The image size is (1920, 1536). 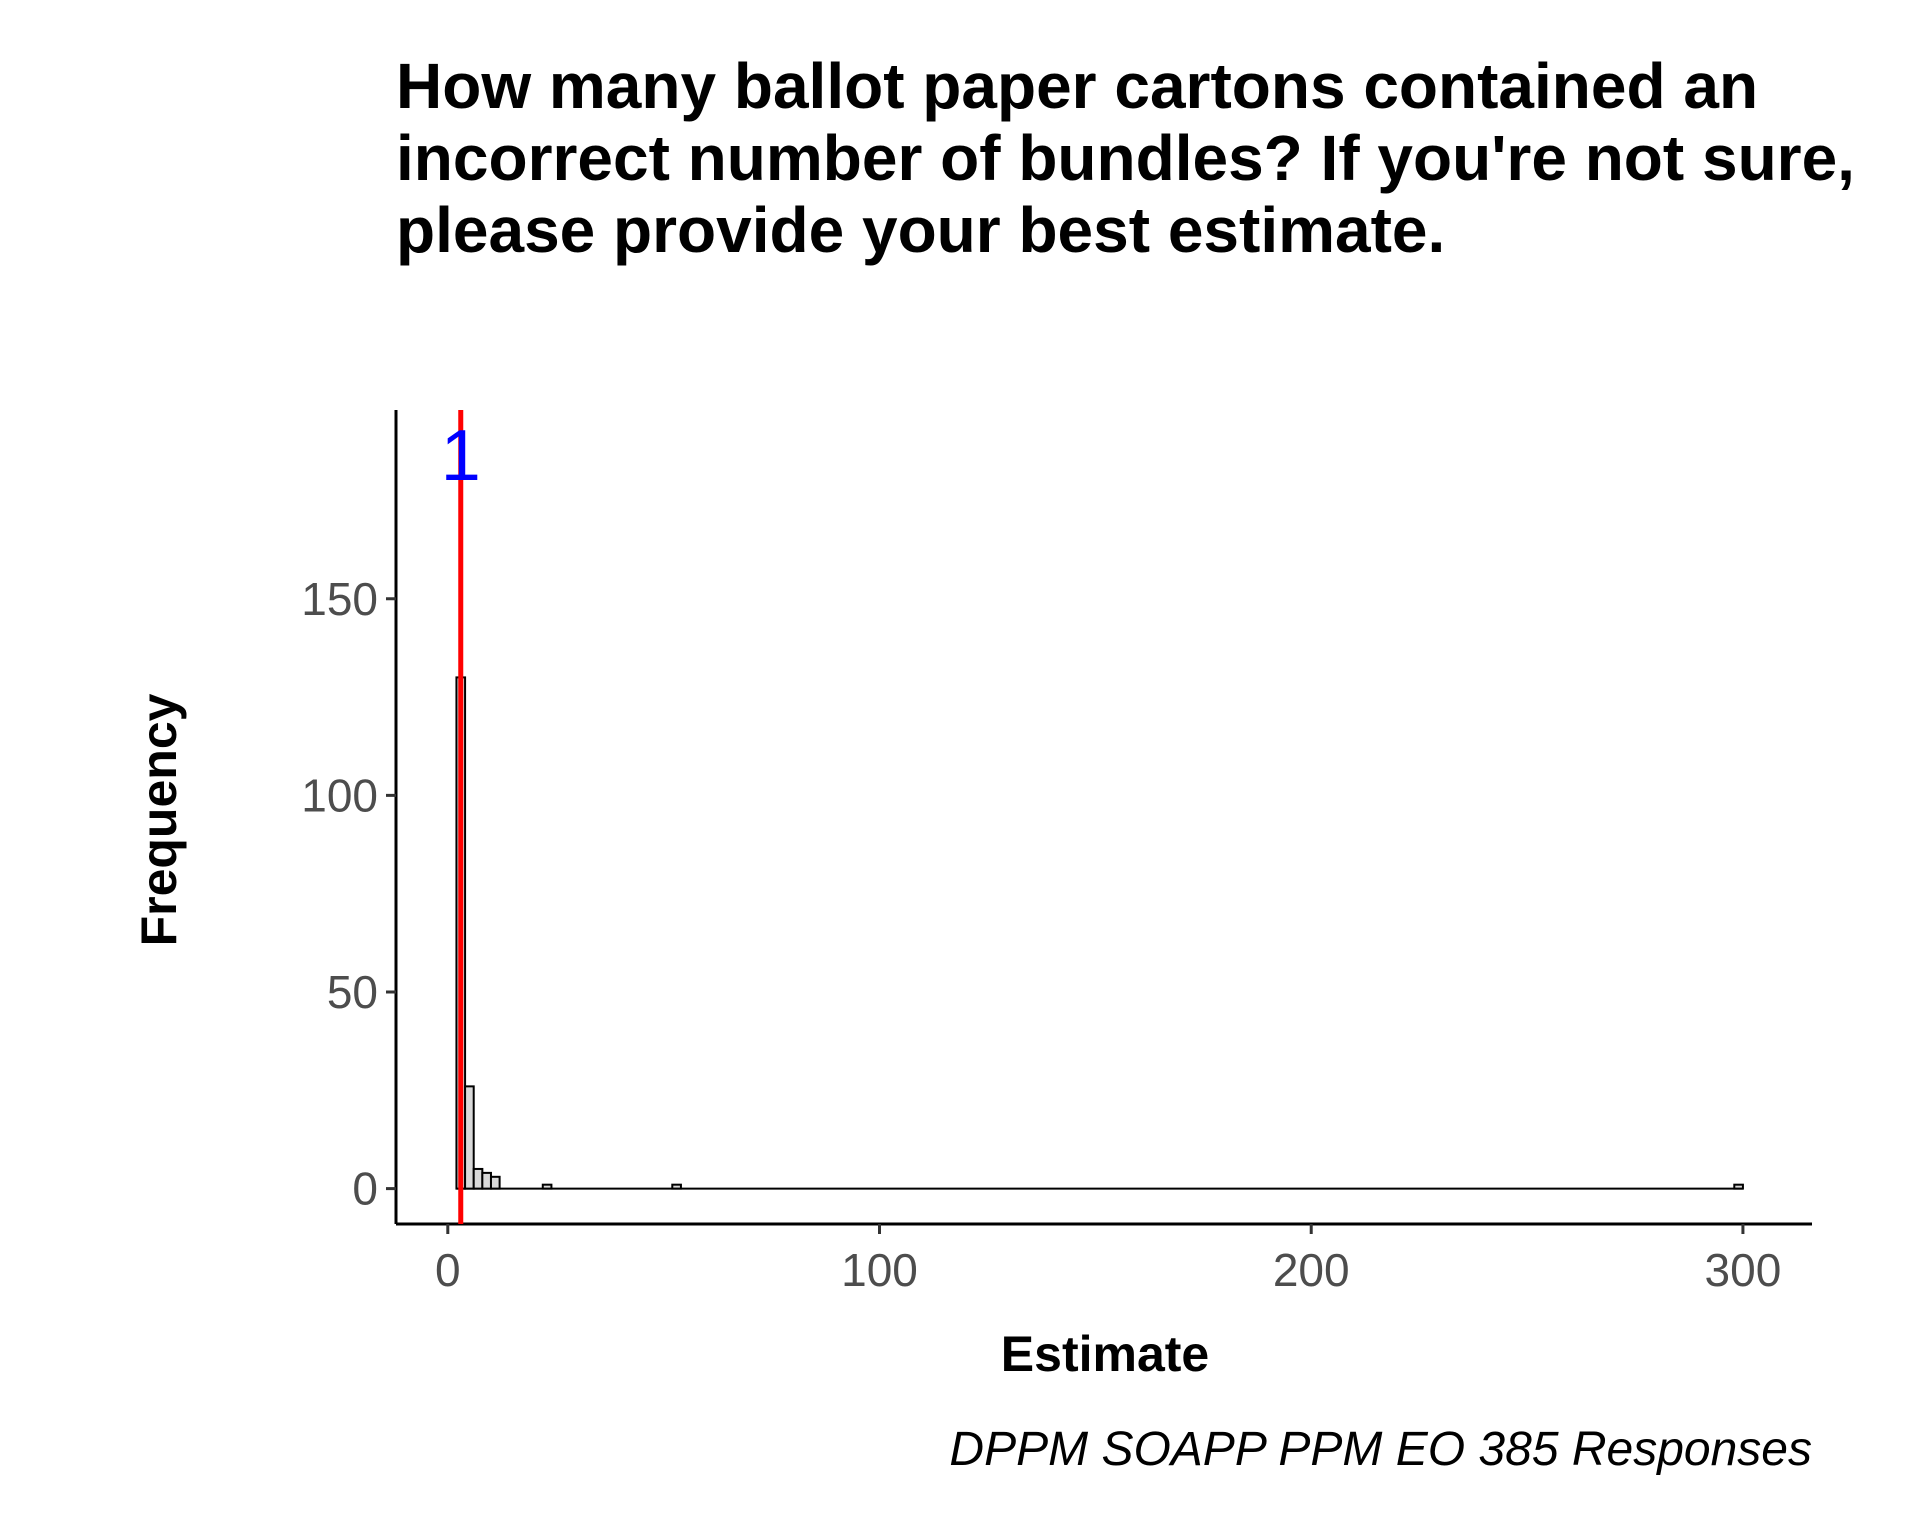 I want to click on x-tick-label-0: 0, so click(x=448, y=1270).